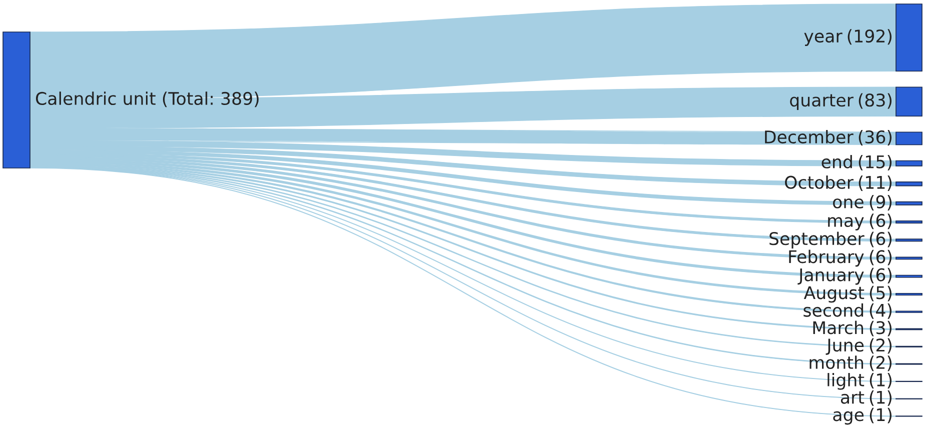  What do you see at coordinates (870, 37) in the screenshot?
I see `data-label: (192)` at bounding box center [870, 37].